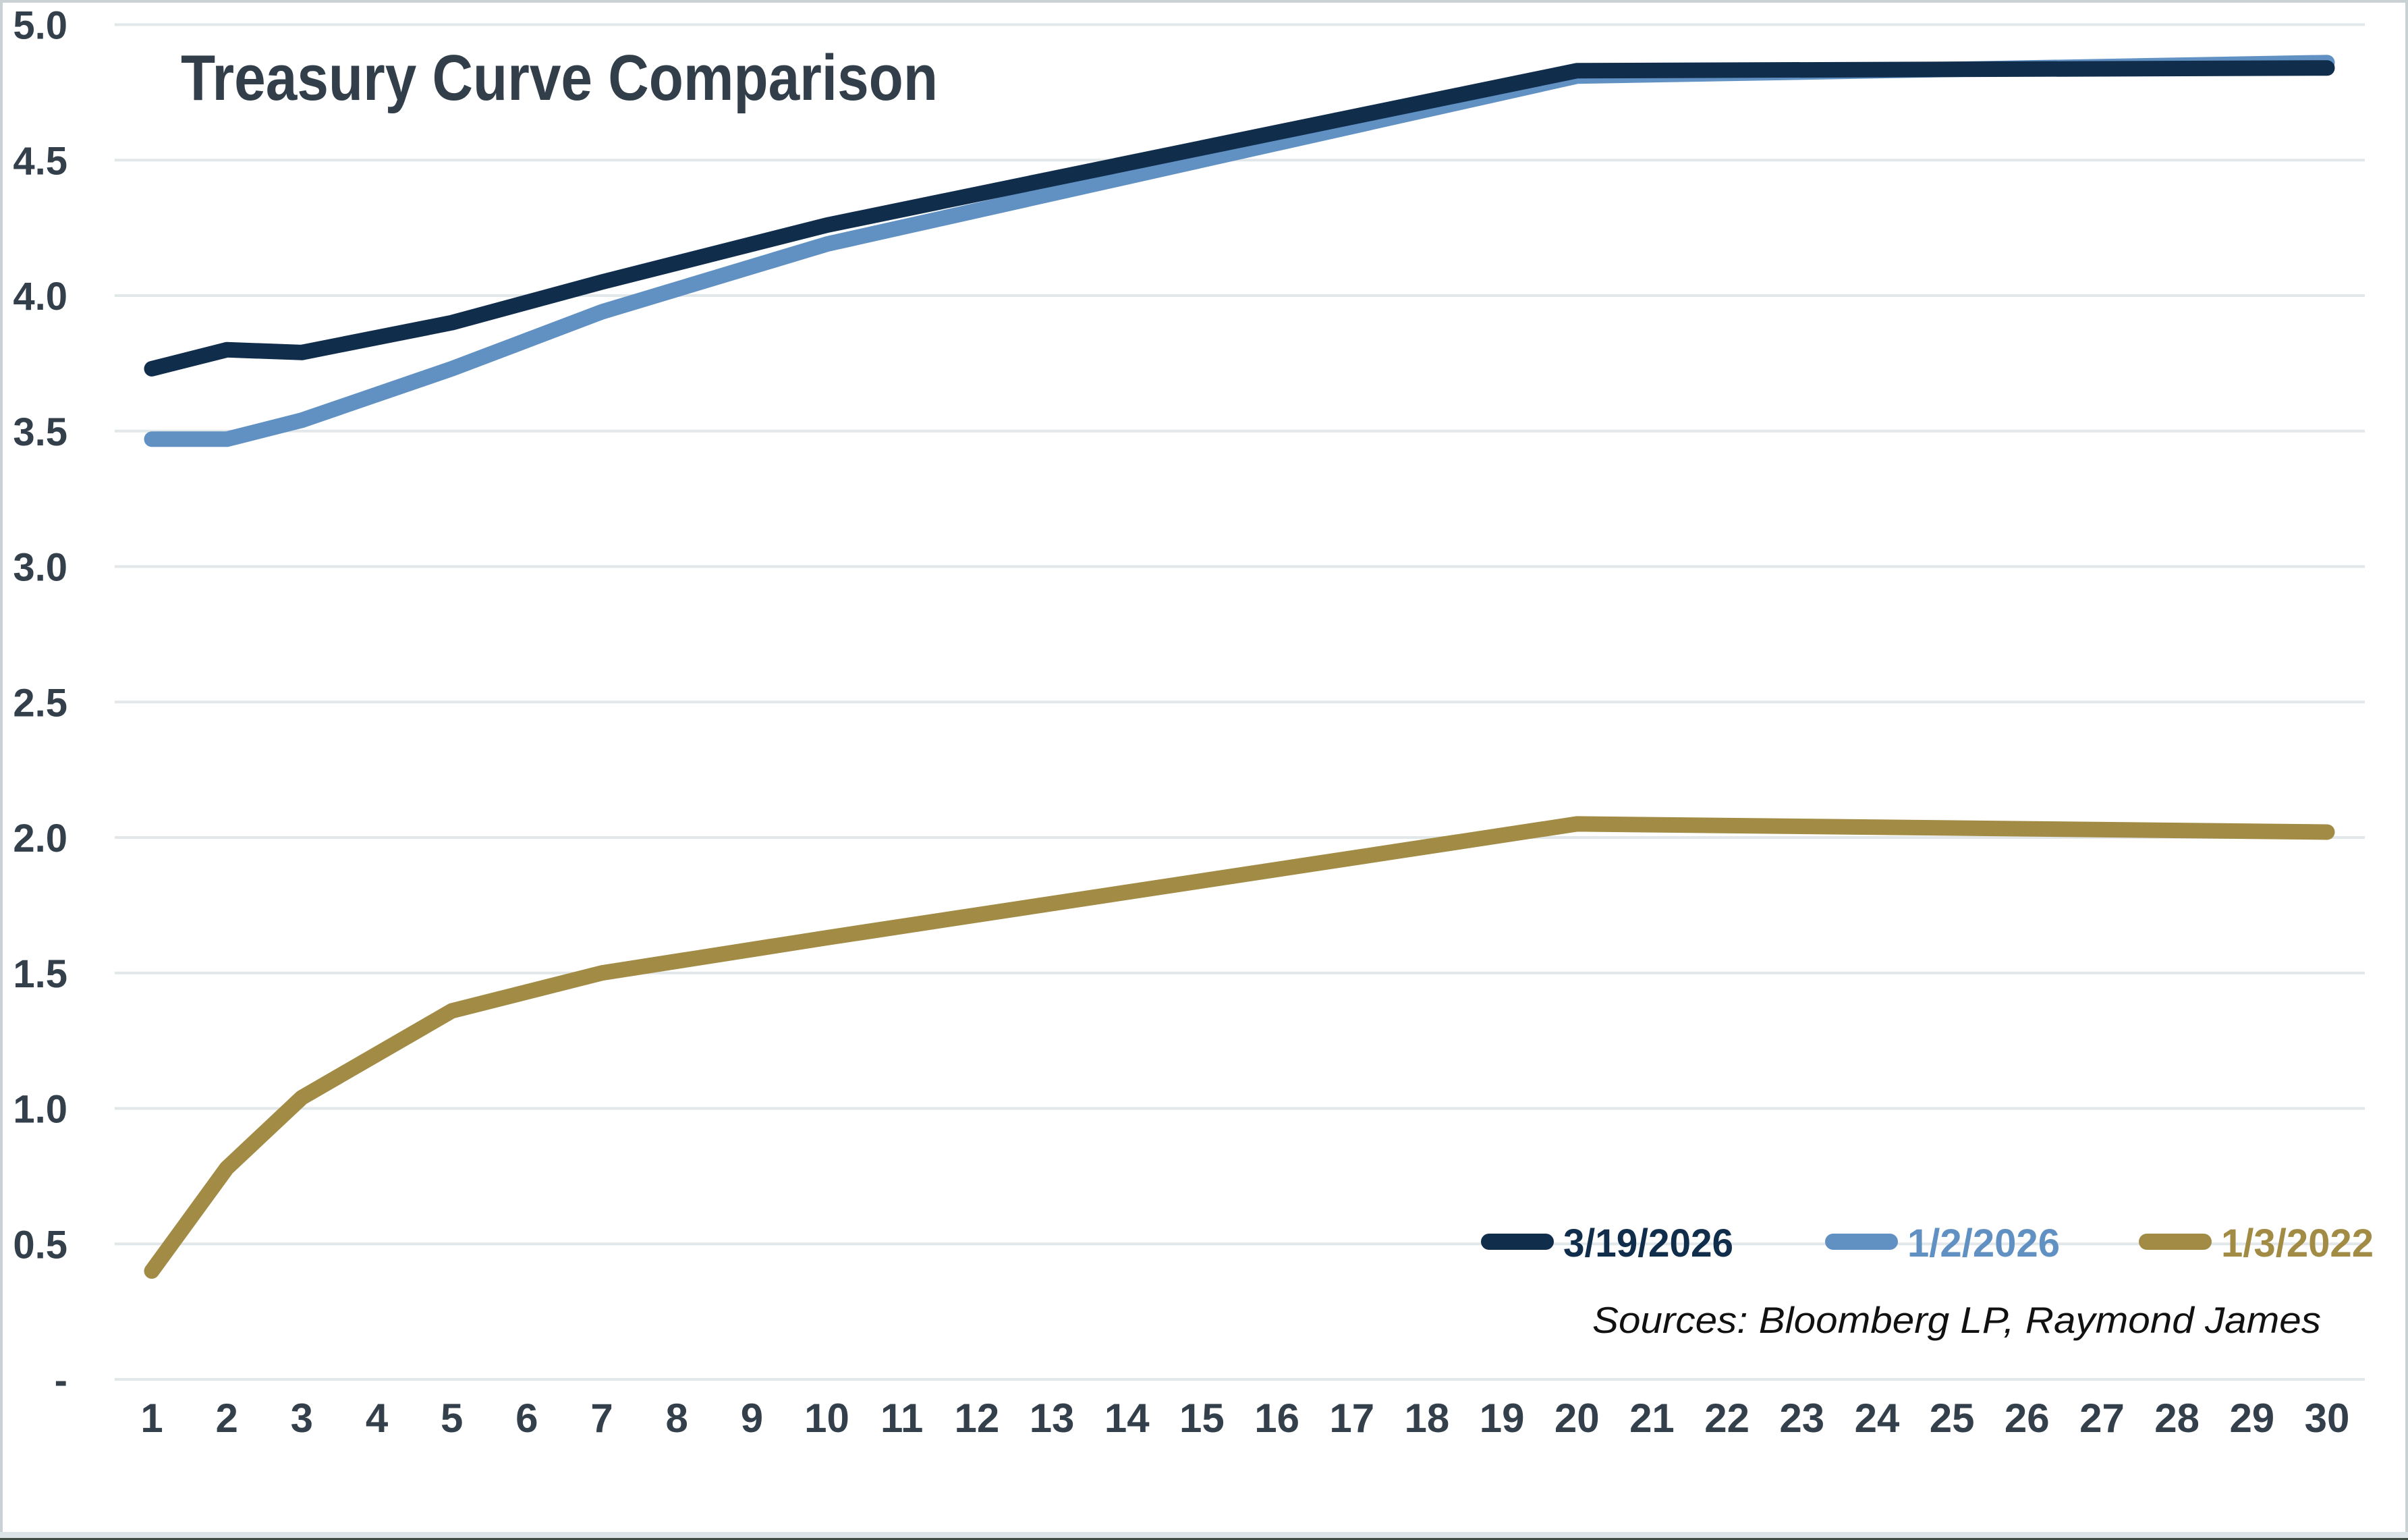  I want to click on y-tick-3.5: 3.5, so click(40, 432).